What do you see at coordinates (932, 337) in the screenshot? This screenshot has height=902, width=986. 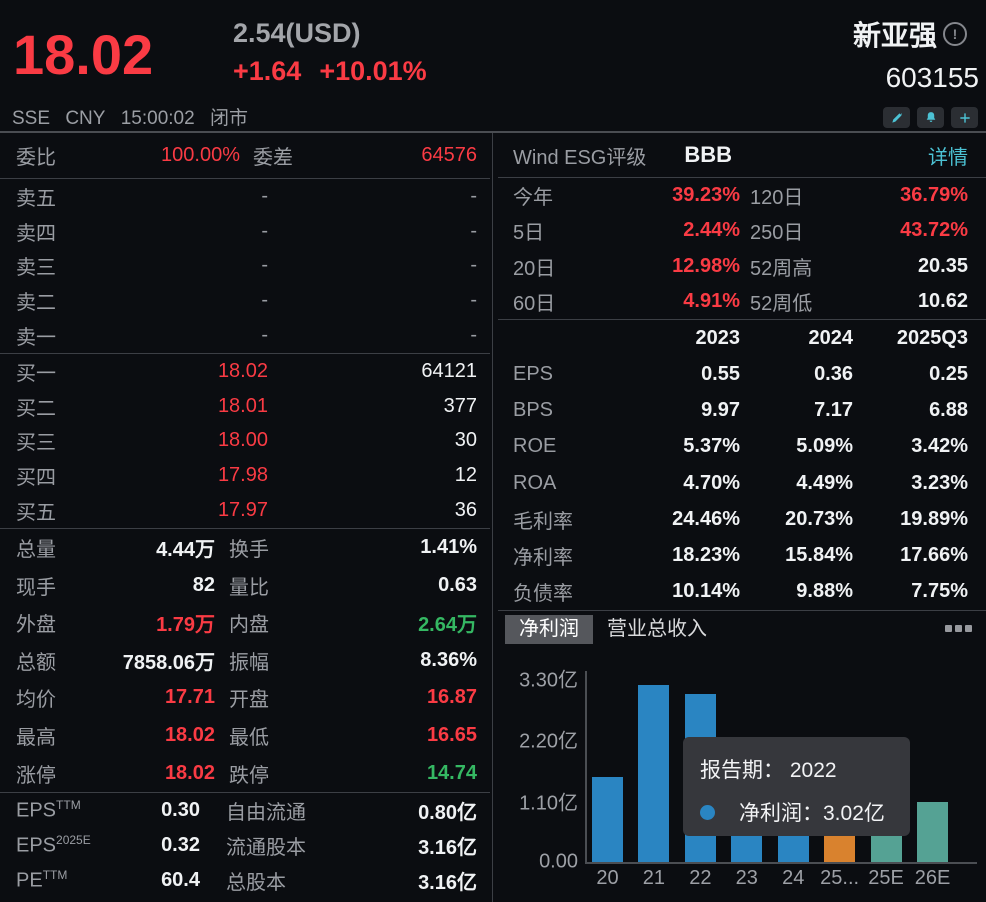 I see `financials-column-header: 2025Q3` at bounding box center [932, 337].